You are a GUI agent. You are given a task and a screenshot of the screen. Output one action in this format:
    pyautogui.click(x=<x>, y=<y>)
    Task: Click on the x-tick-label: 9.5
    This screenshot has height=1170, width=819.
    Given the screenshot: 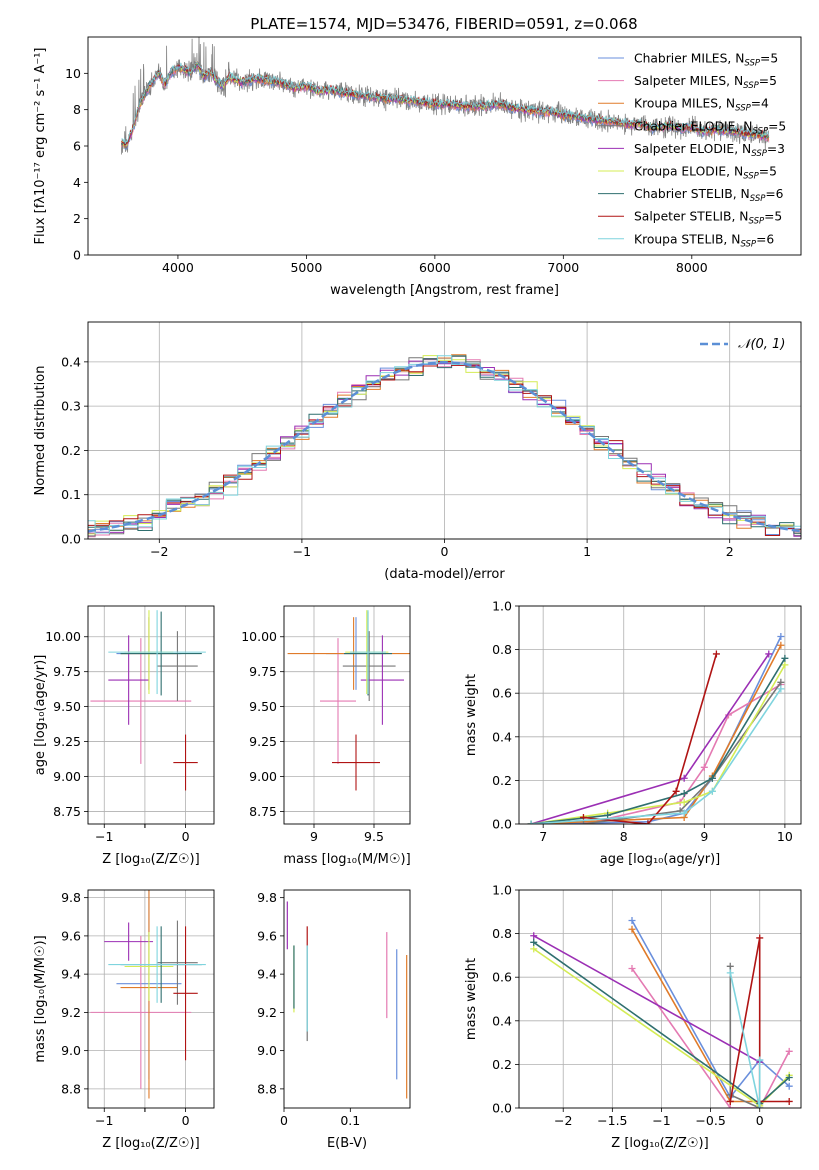 What is the action you would take?
    pyautogui.click(x=374, y=836)
    